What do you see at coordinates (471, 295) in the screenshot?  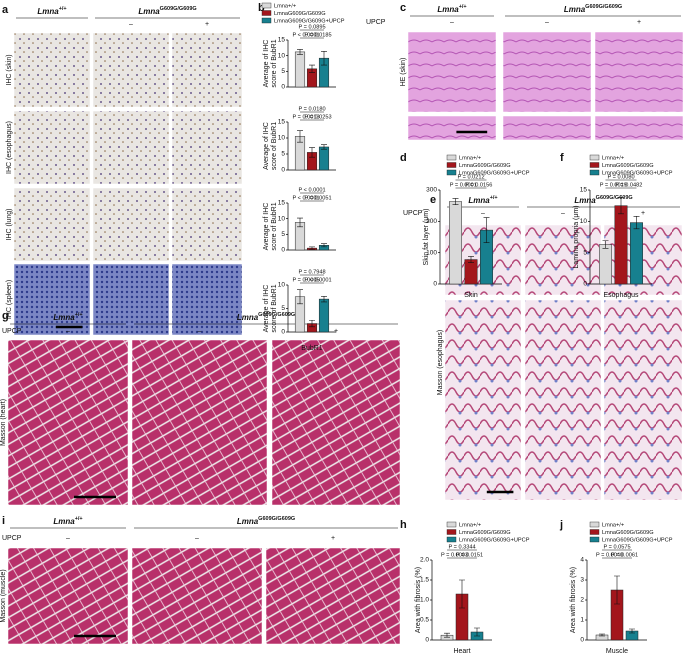 I see `x-axis-label: Skin` at bounding box center [471, 295].